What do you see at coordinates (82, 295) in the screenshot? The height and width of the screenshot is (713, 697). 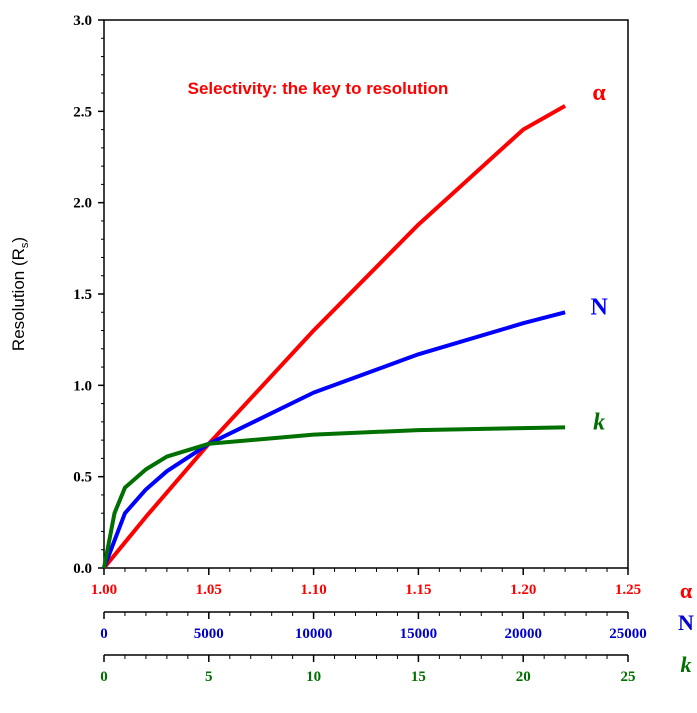 I see `y-tick-label: 1.5` at bounding box center [82, 295].